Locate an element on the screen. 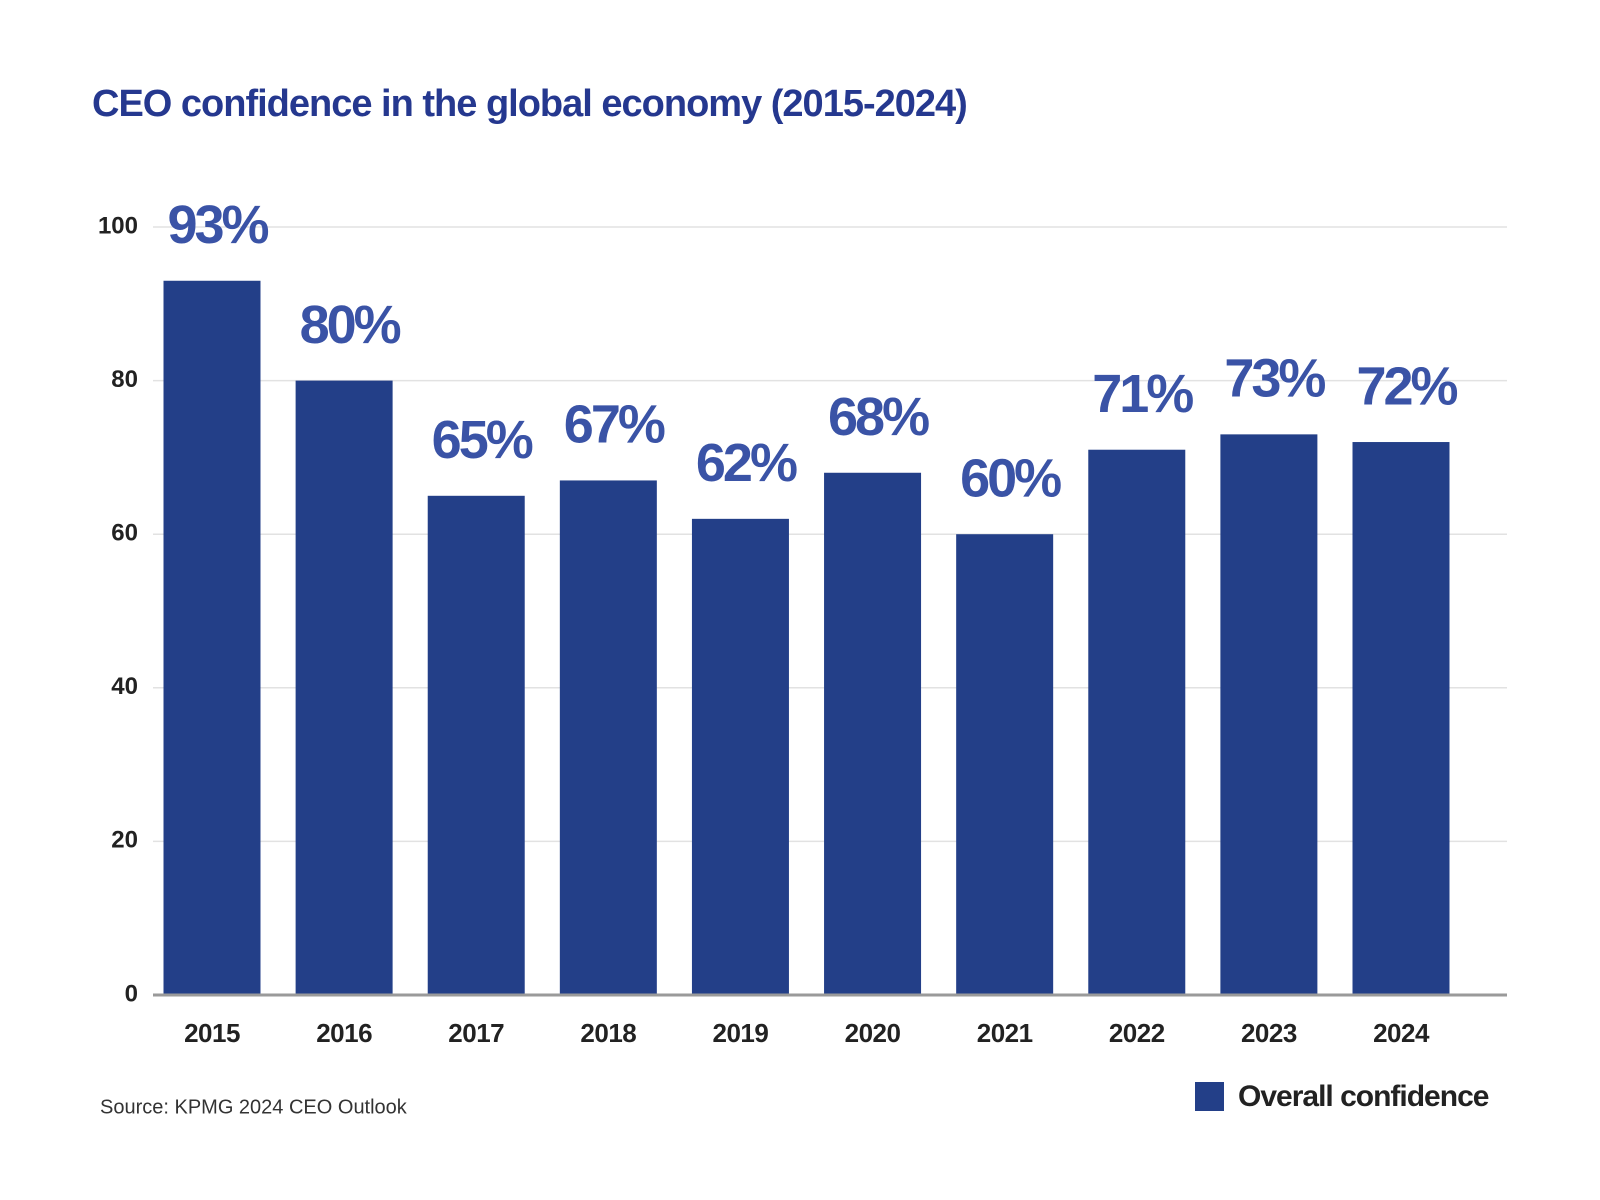  x-tick-label: 2020 is located at coordinates (873, 1033).